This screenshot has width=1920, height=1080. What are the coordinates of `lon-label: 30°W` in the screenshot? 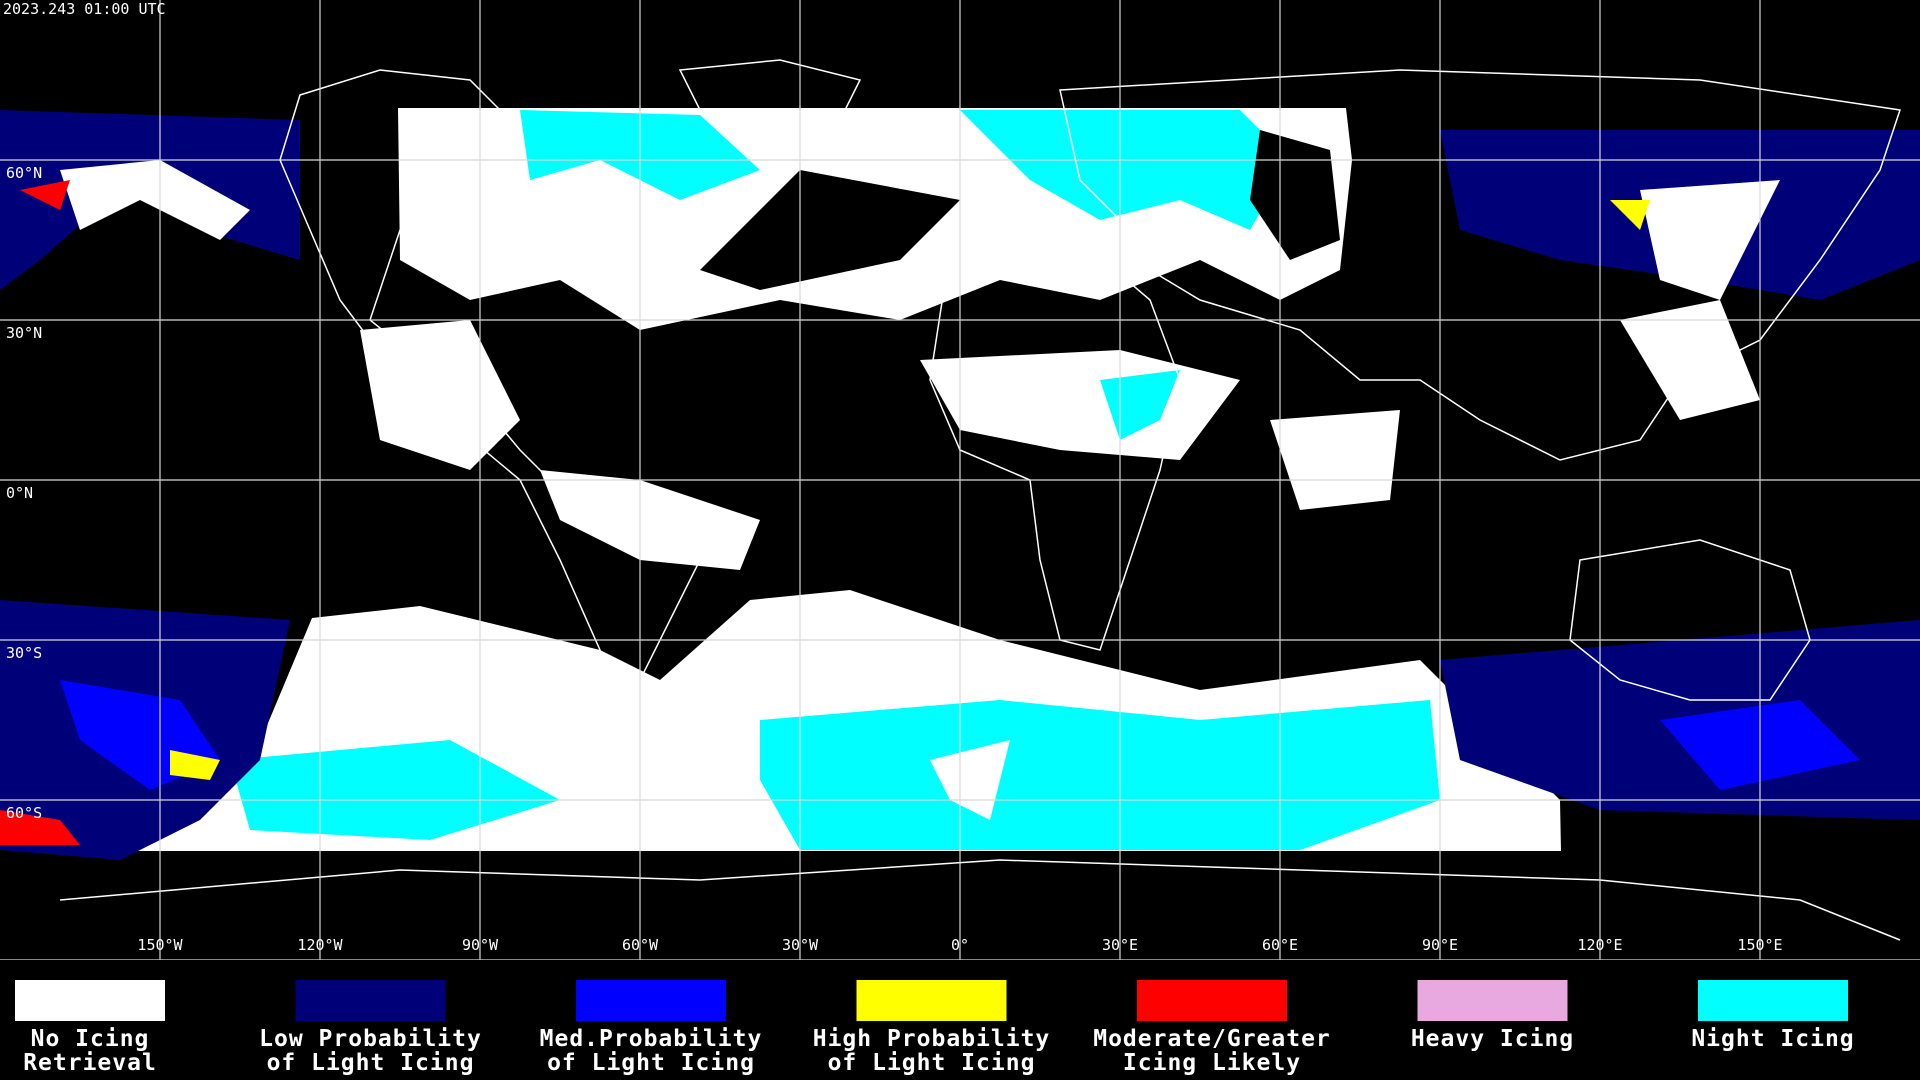 It's located at (800, 945).